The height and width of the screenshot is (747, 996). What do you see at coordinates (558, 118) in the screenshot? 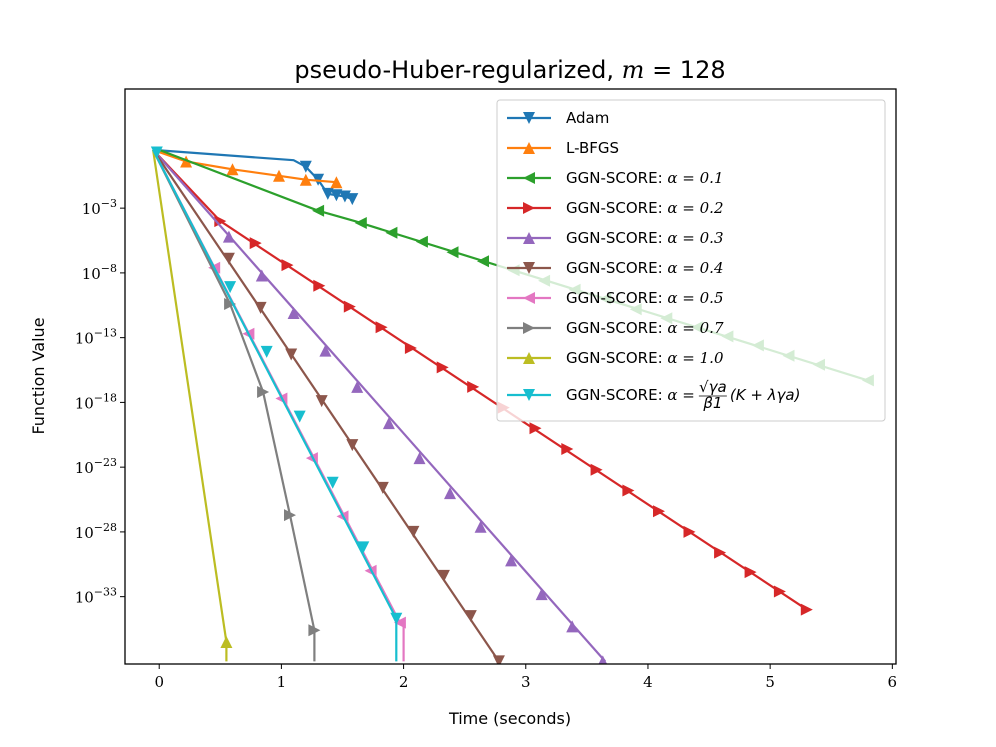
I see `legend-item: Adam` at bounding box center [558, 118].